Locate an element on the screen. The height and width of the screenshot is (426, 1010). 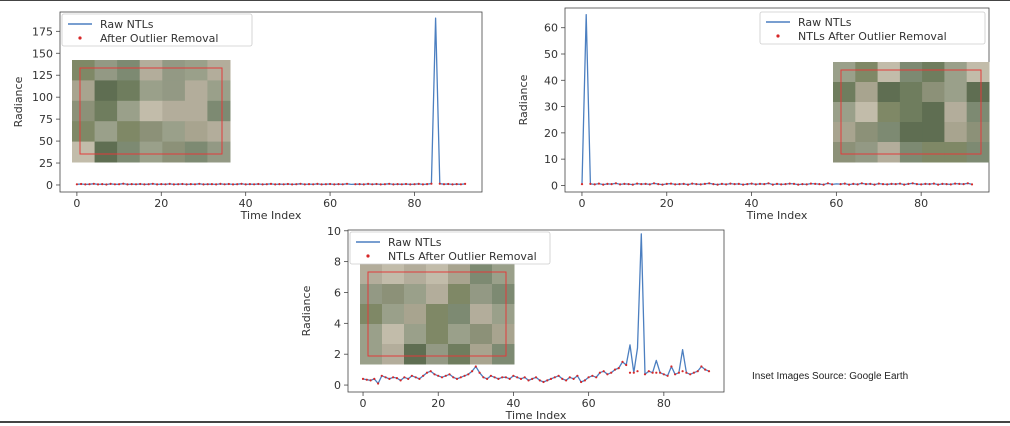
y-tick-label: 40 is located at coordinates (551, 80).